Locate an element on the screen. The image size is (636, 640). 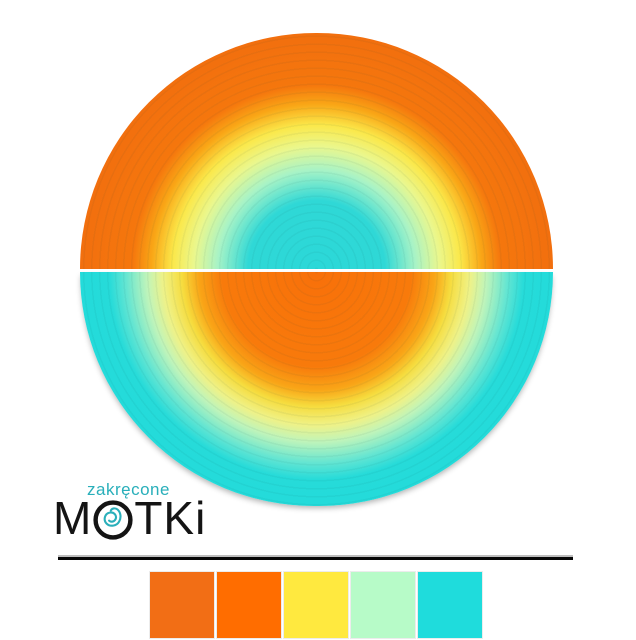
color-palette is located at coordinates (316, 605).